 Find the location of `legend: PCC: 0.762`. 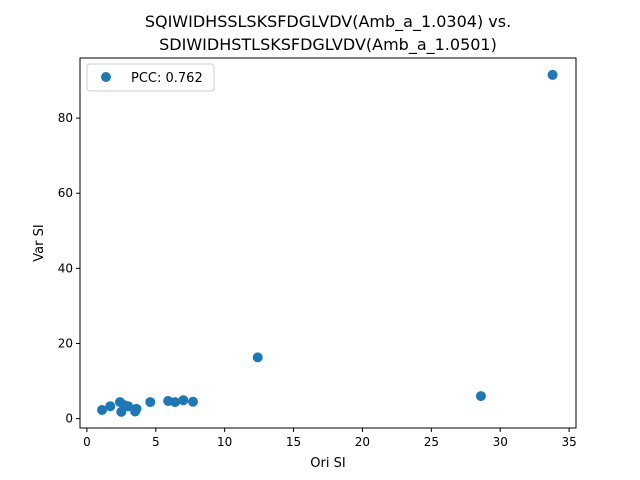

legend: PCC: 0.762 is located at coordinates (150, 77).